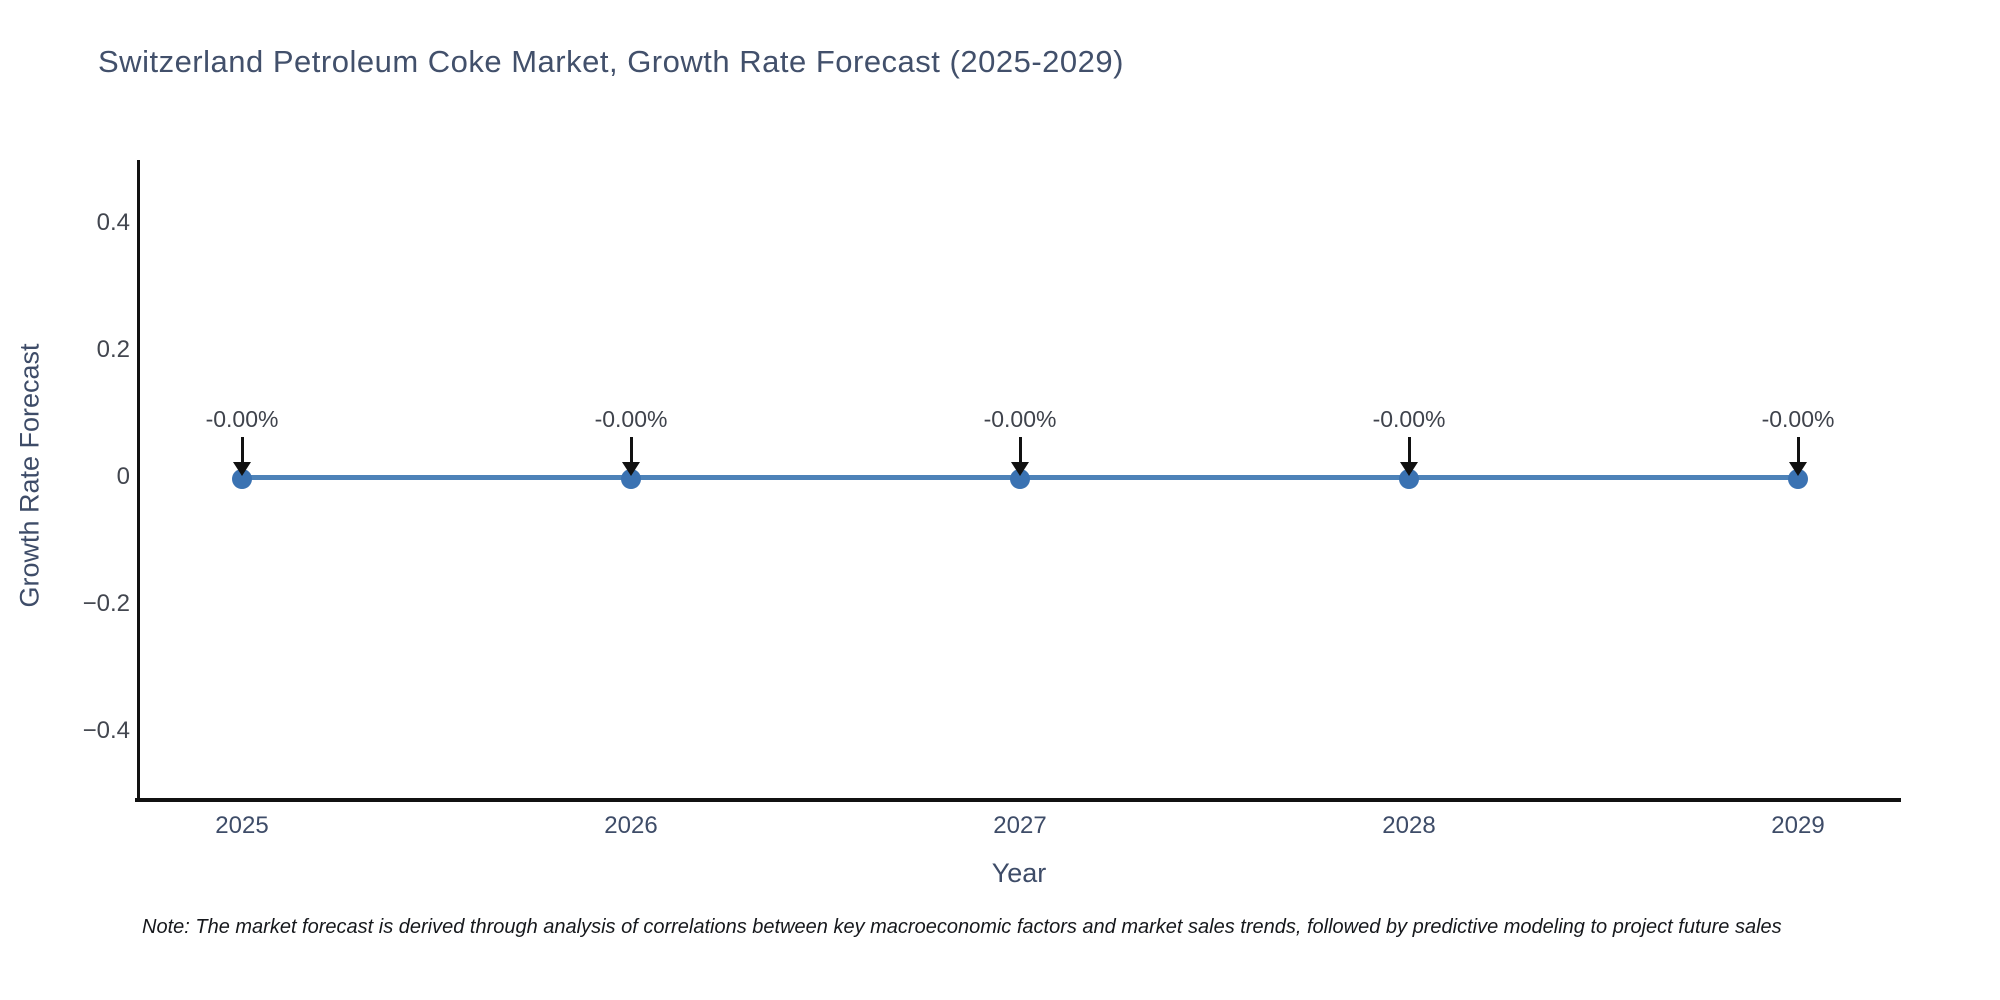 Image resolution: width=2000 pixels, height=1000 pixels. What do you see at coordinates (106, 730) in the screenshot?
I see `y-tick-label: −0.4` at bounding box center [106, 730].